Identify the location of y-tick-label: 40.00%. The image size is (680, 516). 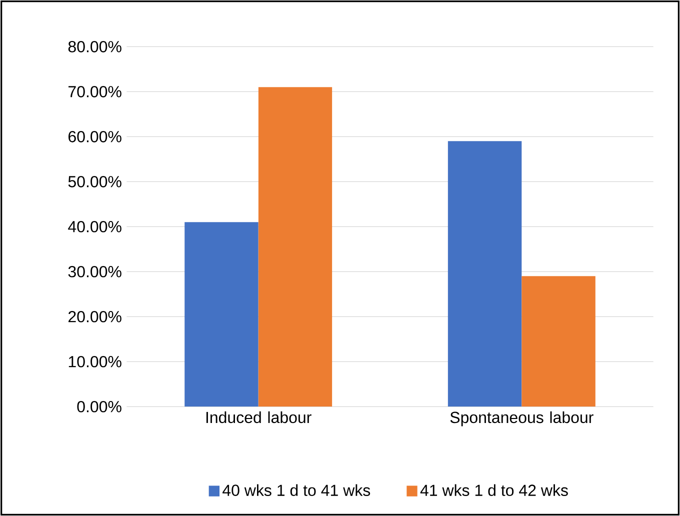
(95, 226).